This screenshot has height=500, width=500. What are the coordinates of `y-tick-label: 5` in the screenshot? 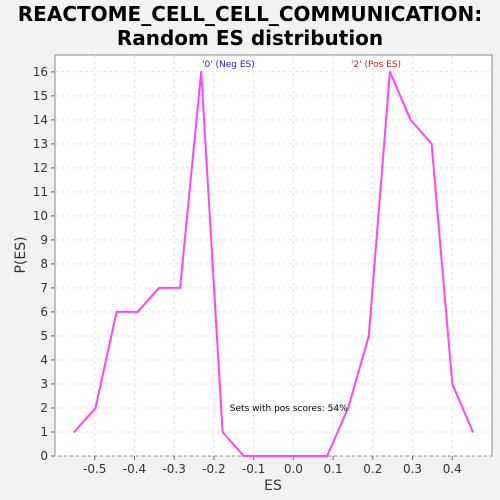 It's located at (44, 336).